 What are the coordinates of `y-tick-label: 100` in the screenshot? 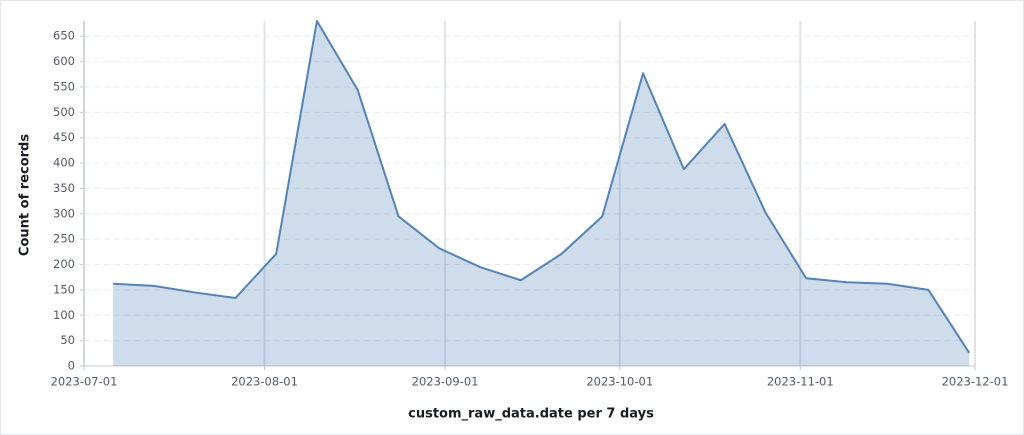 It's located at (64, 315).